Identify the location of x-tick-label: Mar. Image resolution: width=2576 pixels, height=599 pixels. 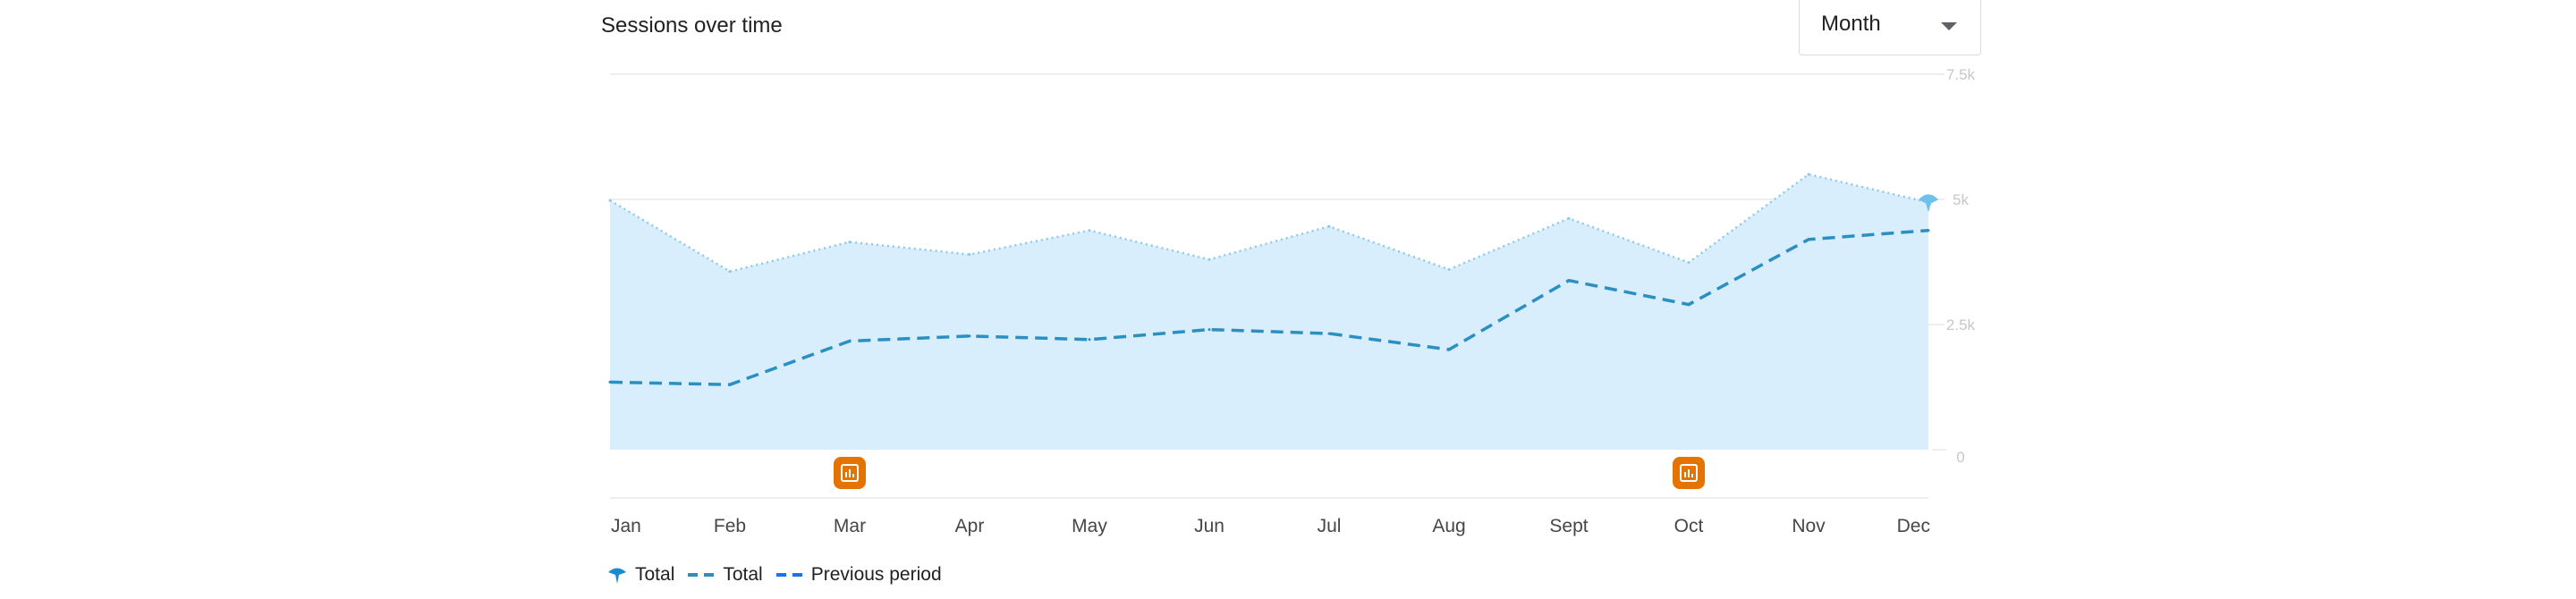
(850, 526).